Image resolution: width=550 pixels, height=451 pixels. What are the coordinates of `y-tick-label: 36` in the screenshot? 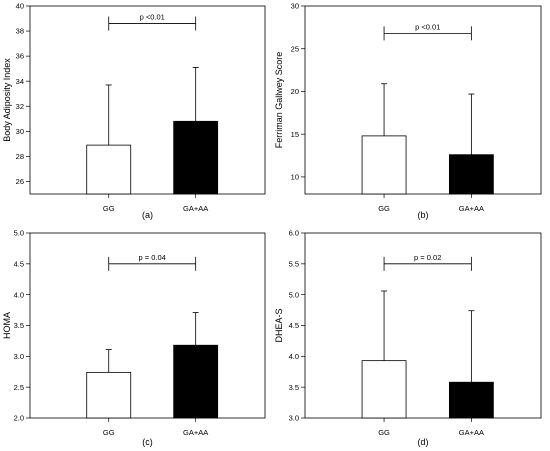 It's located at (20, 56).